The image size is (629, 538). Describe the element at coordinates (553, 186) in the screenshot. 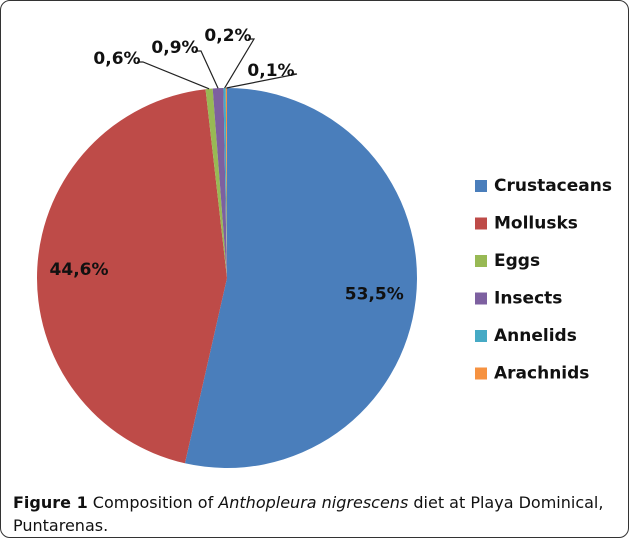

I see `legend-label: Crustaceans` at that location.